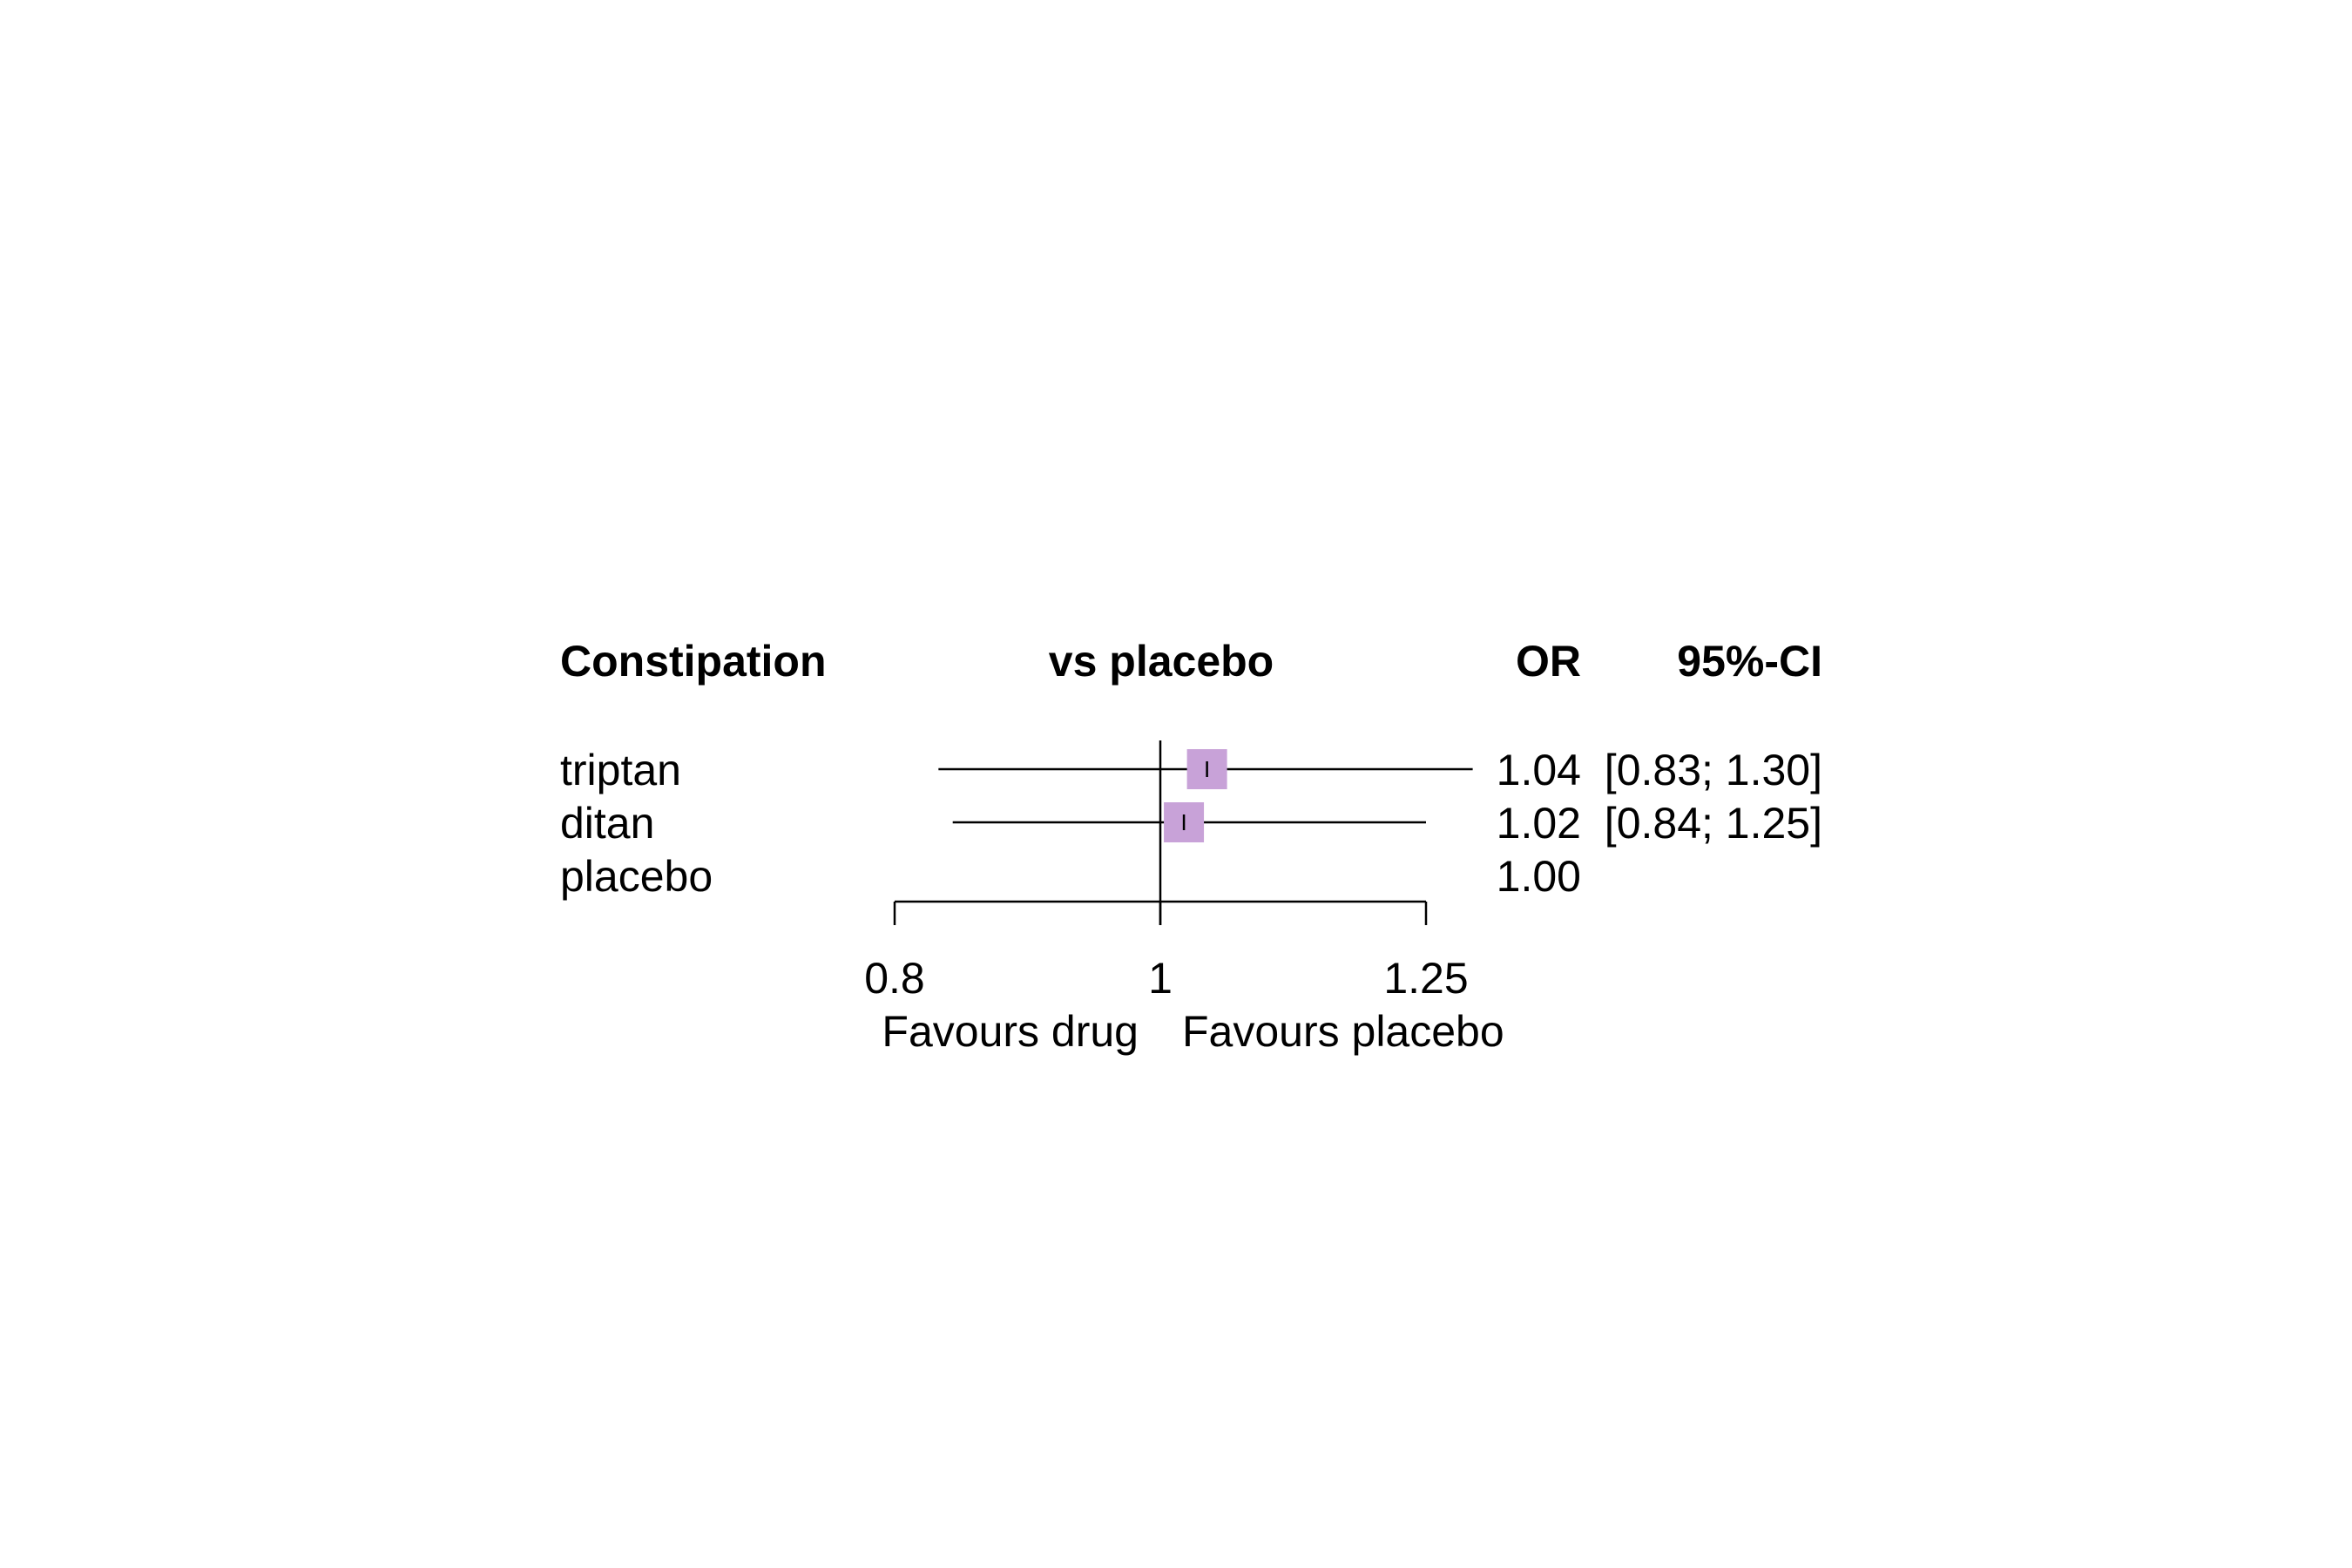 The height and width of the screenshot is (1568, 2352). Describe the element at coordinates (1205, 832) in the screenshot. I see `marks-layer` at that location.